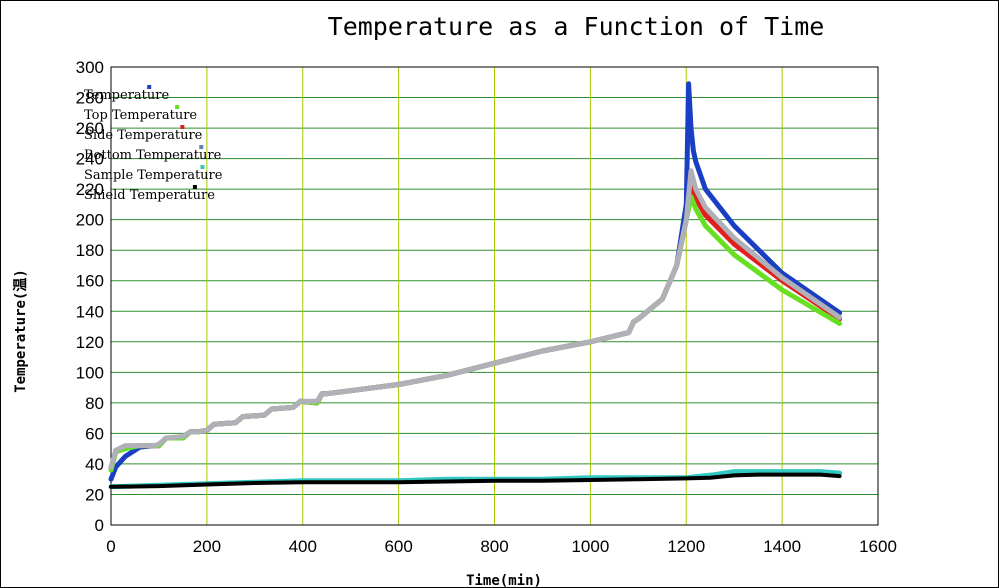 Image resolution: width=999 pixels, height=588 pixels. What do you see at coordinates (475, 480) in the screenshot?
I see `series-line-shield-temperature` at bounding box center [475, 480].